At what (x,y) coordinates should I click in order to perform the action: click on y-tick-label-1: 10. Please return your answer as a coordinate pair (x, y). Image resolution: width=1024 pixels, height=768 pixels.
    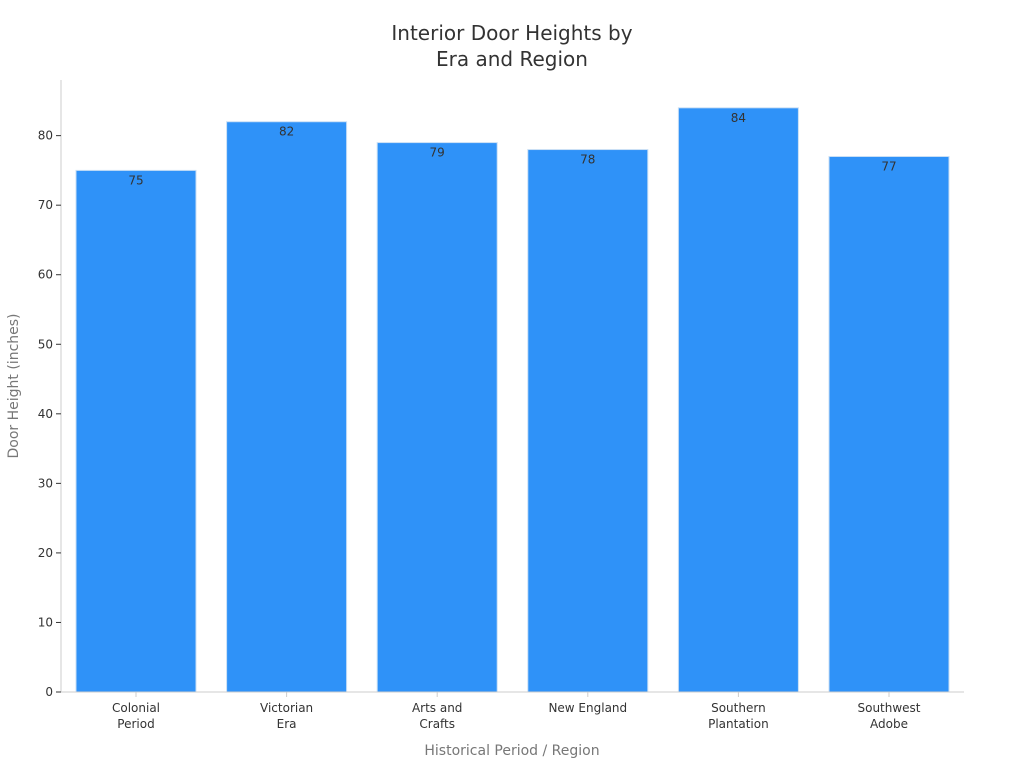
    Looking at the image, I should click on (45, 622).